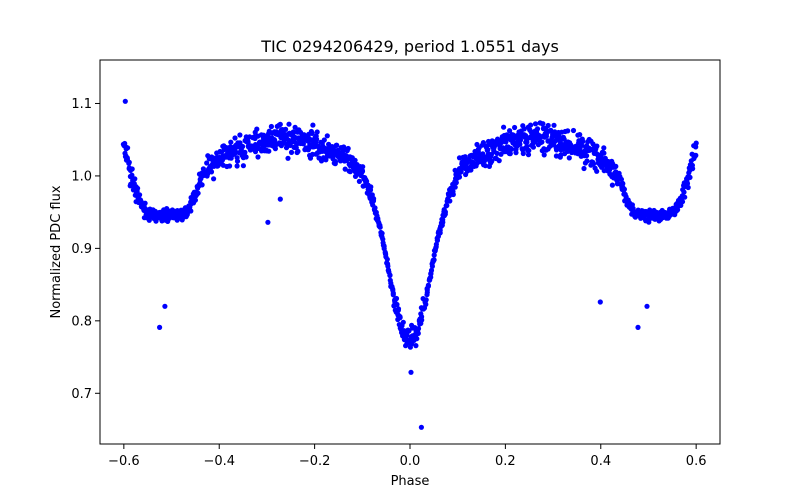 This screenshot has width=800, height=500. I want to click on x-tick-label: 0.4, so click(600, 461).